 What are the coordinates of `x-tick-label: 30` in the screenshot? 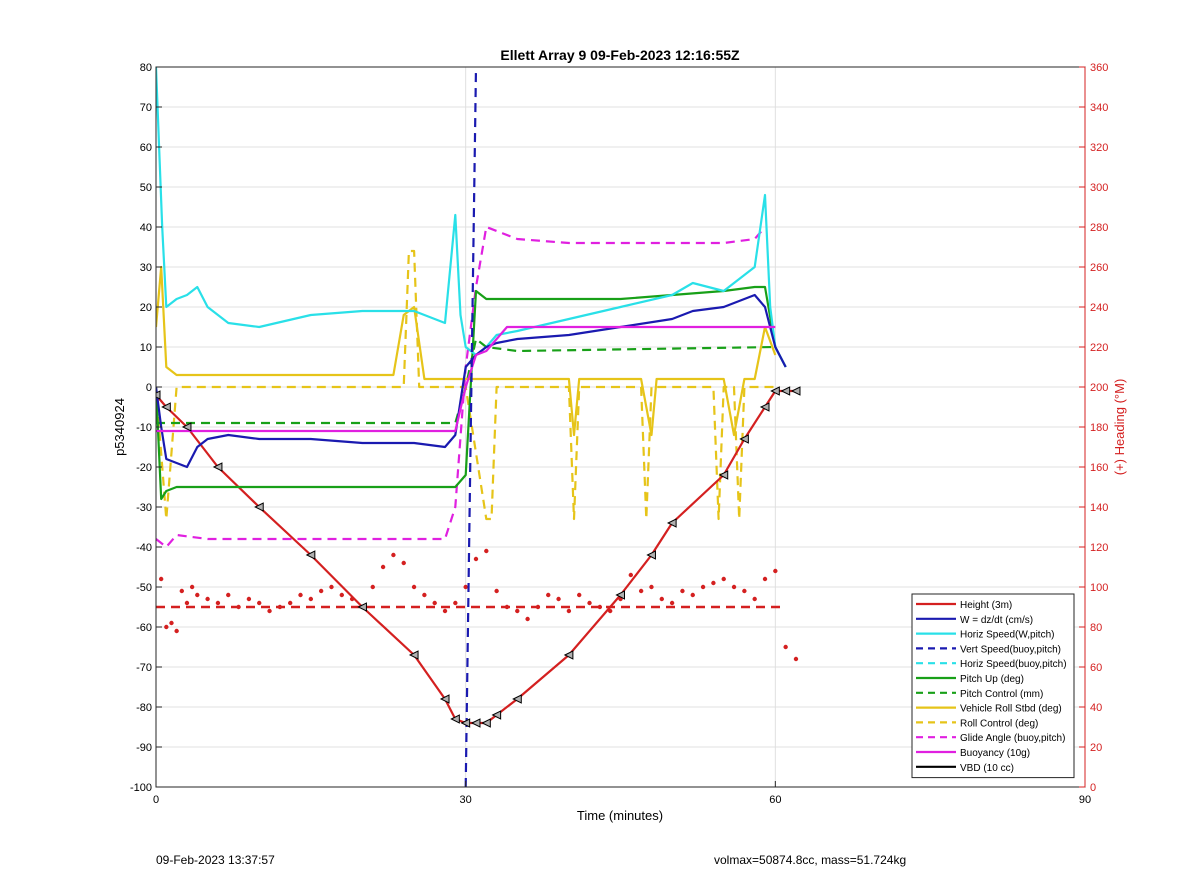 It's located at (466, 800).